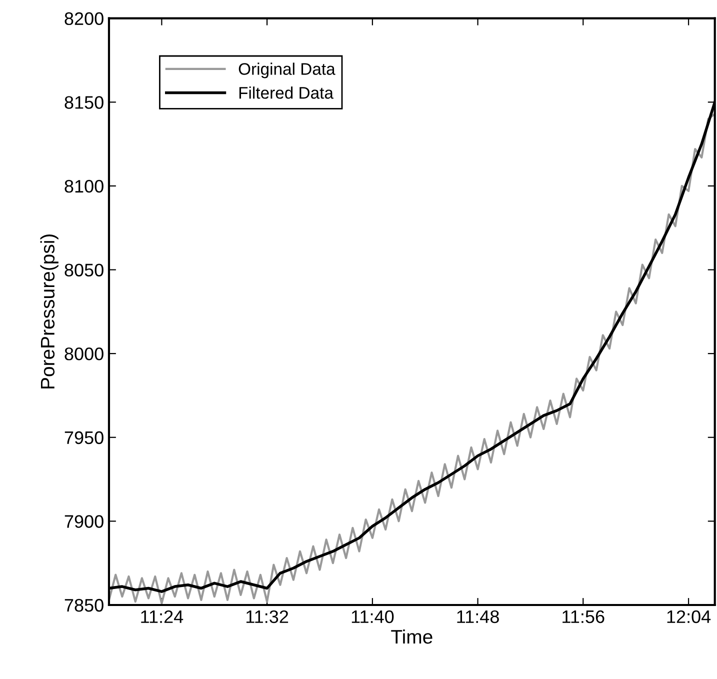 This screenshot has height=679, width=717. What do you see at coordinates (84, 19) in the screenshot?
I see `y-tick-label: 8200` at bounding box center [84, 19].